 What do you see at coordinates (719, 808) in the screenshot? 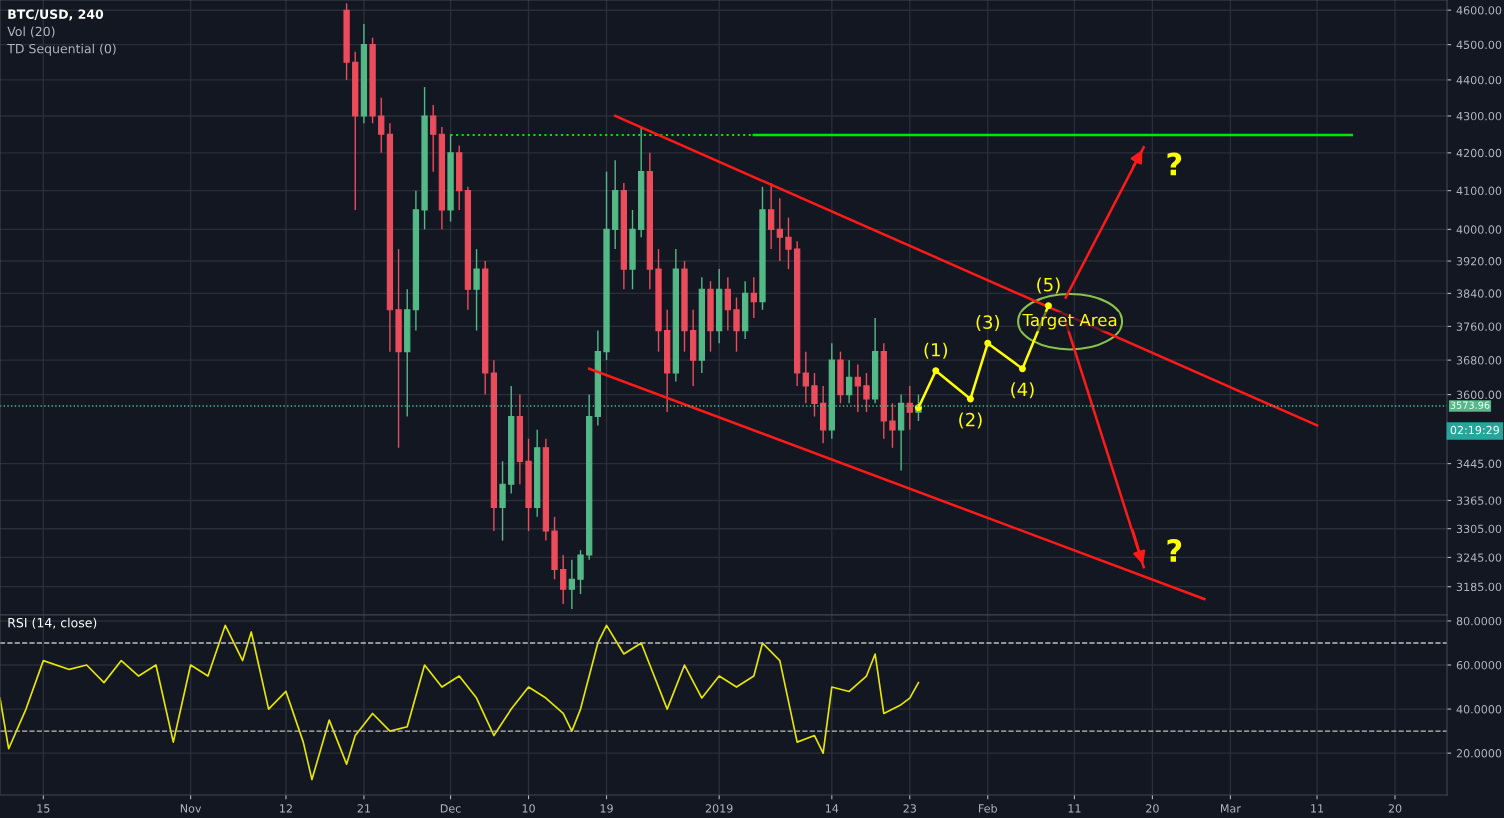
I see `x-tick-label: 2019` at bounding box center [719, 808].